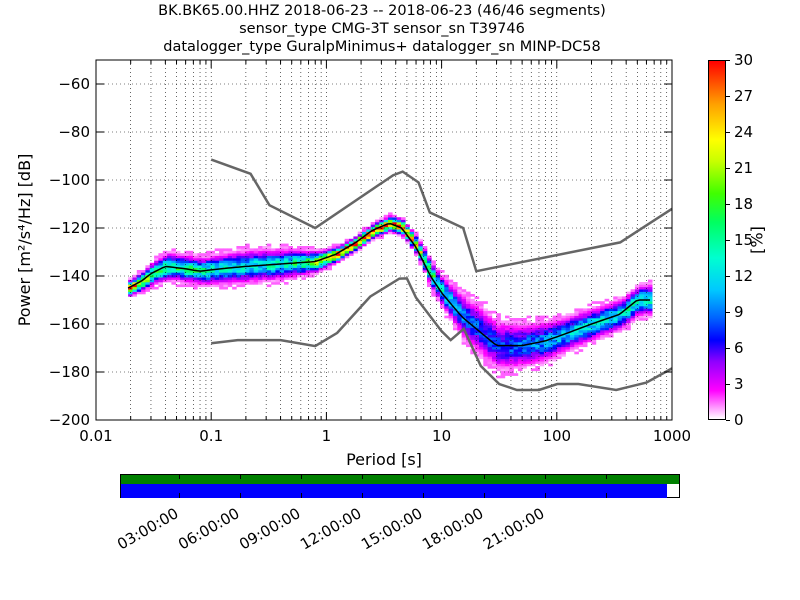 Image resolution: width=800 pixels, height=600 pixels. What do you see at coordinates (441, 436) in the screenshot?
I see `x-tick-label: 10` at bounding box center [441, 436].